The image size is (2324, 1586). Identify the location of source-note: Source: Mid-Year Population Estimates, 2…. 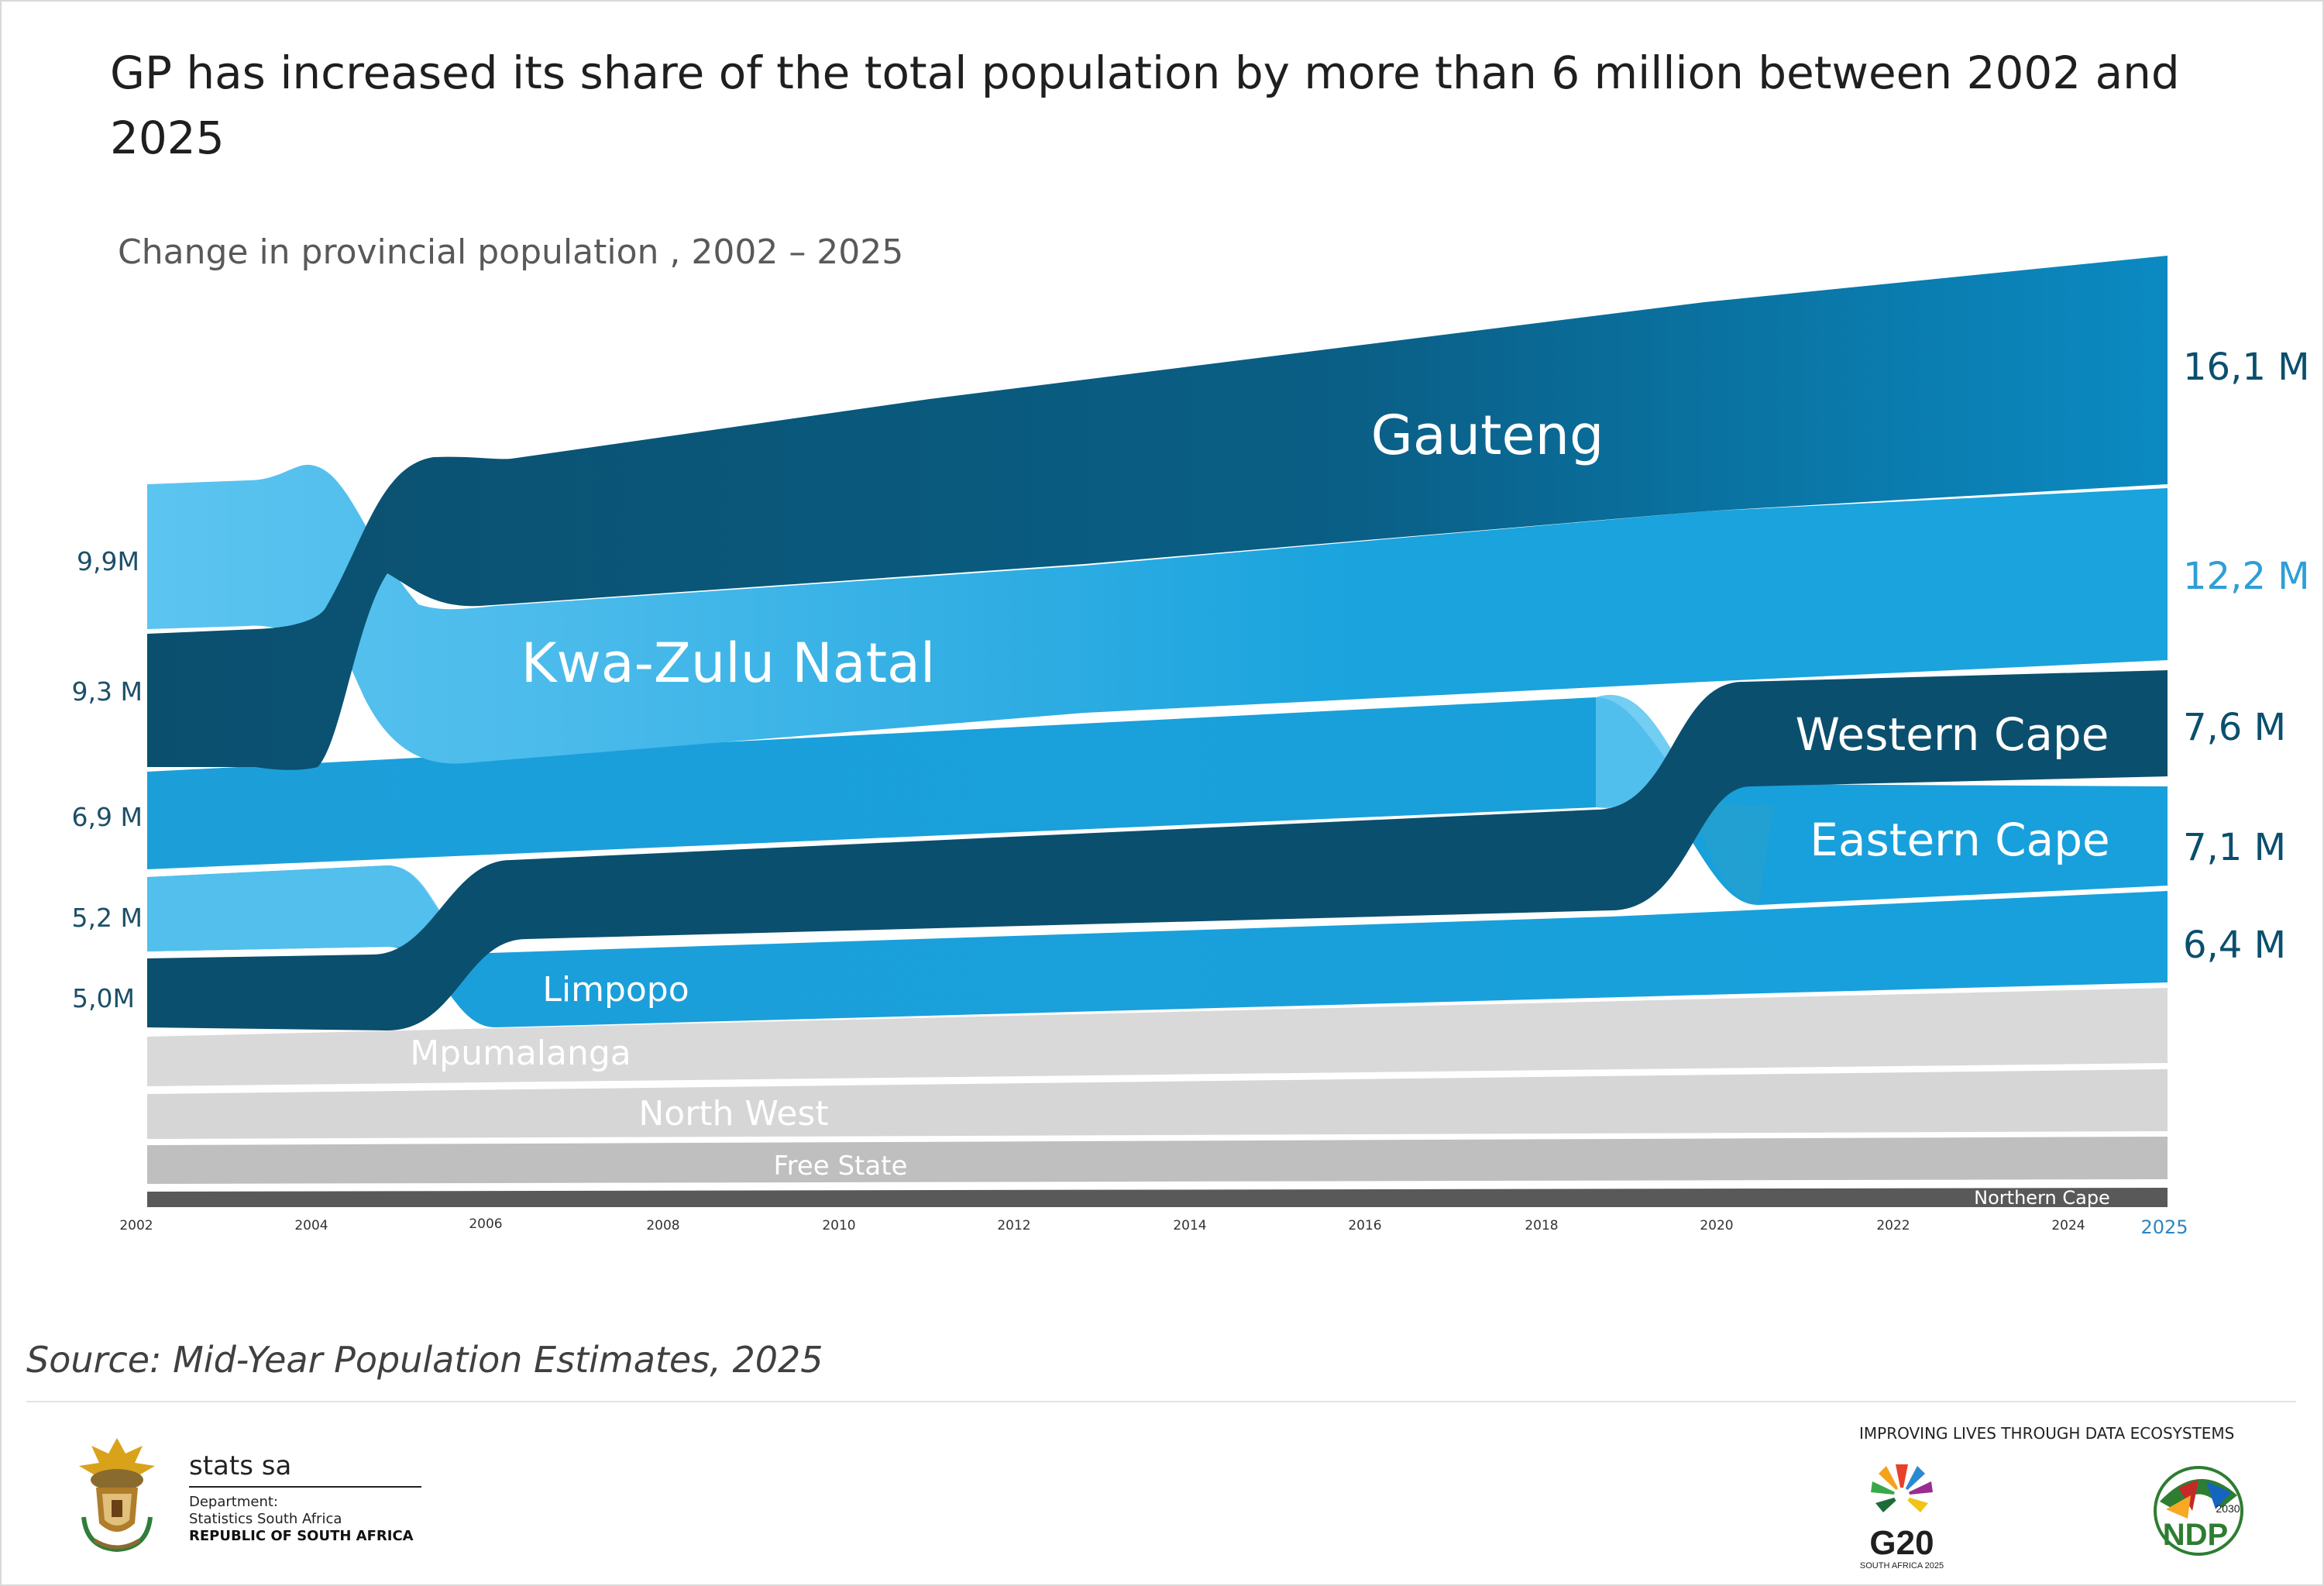
(424, 1360).